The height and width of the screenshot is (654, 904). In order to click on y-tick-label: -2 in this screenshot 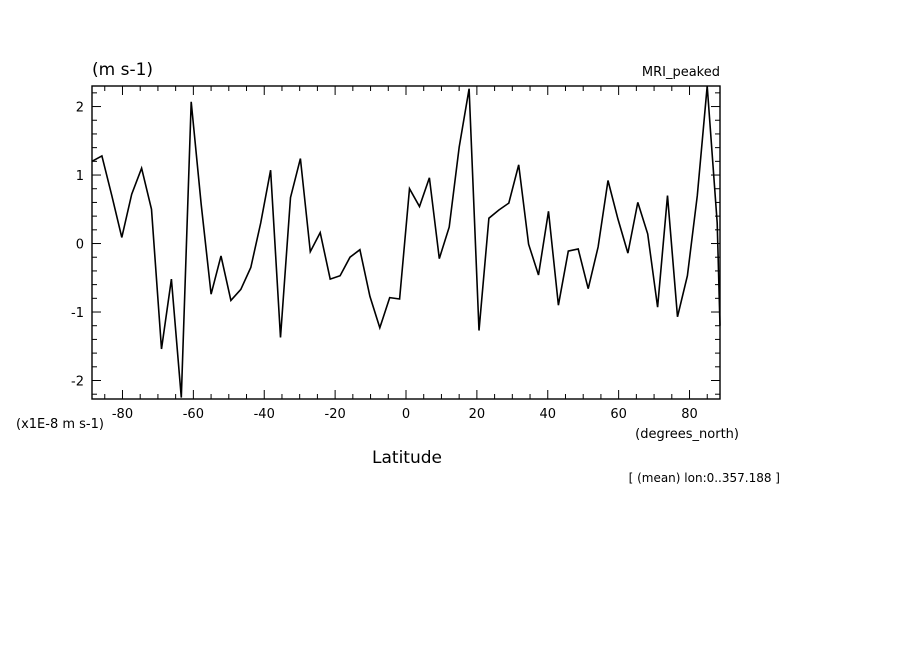, I will do `click(77, 382)`.